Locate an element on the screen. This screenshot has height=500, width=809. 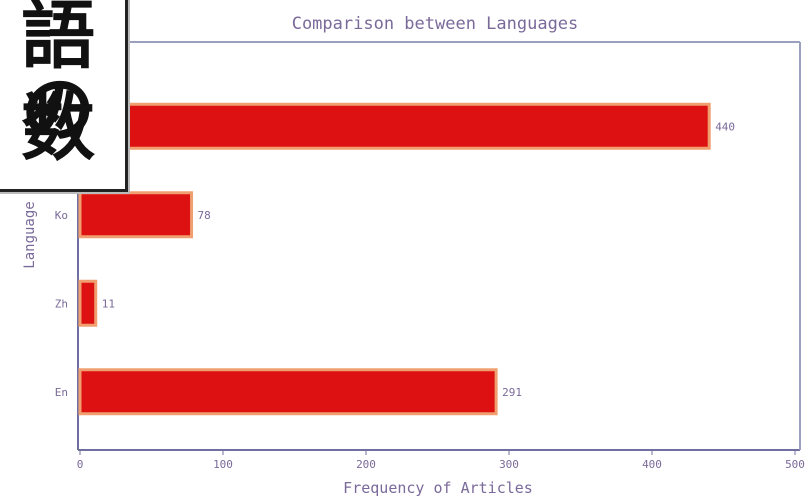
y-tick-label: Zh is located at coordinates (61, 303).